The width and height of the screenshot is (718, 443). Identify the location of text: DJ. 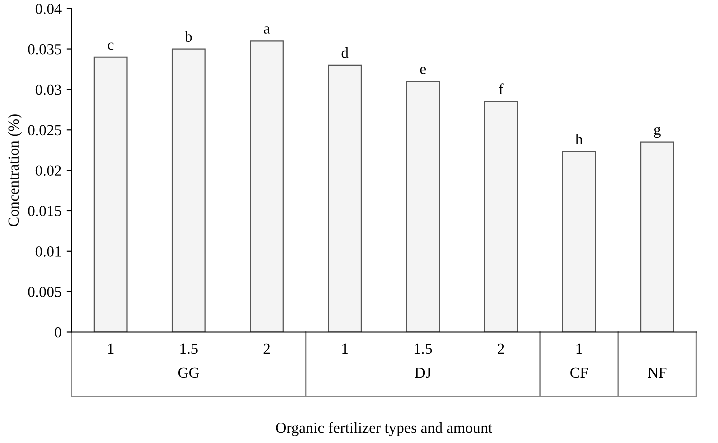
(423, 373).